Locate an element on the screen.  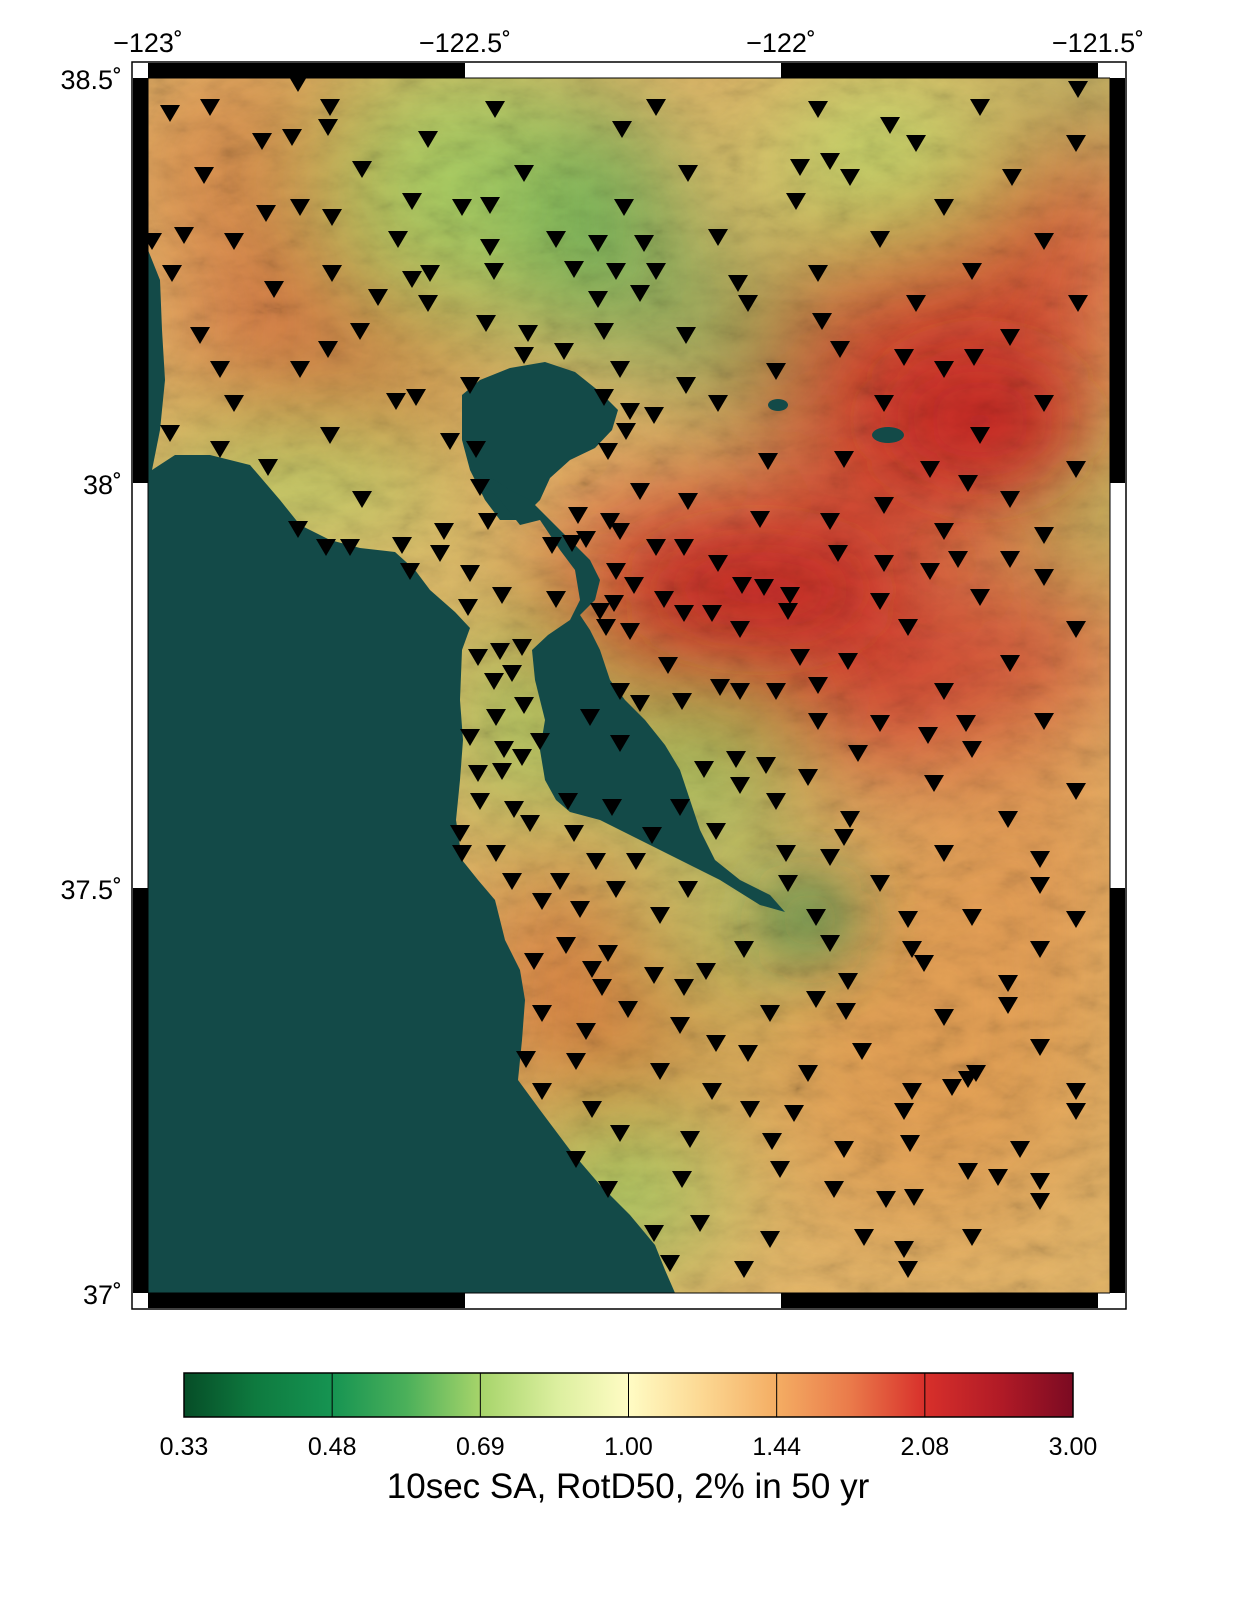
lat-tick-label: 38.5˚ is located at coordinates (91, 80).